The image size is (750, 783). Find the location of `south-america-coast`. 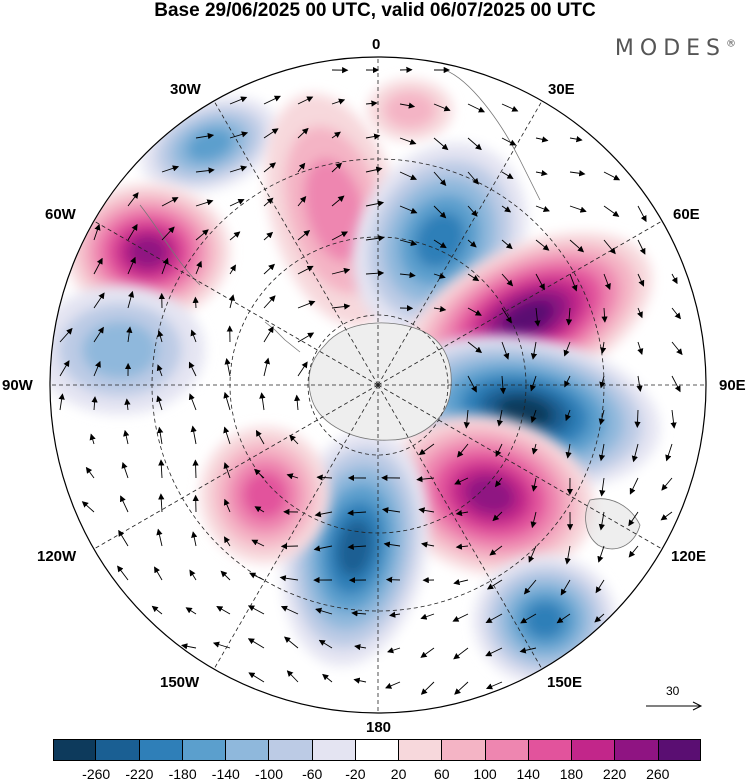

south-america-coast is located at coordinates (170, 245).